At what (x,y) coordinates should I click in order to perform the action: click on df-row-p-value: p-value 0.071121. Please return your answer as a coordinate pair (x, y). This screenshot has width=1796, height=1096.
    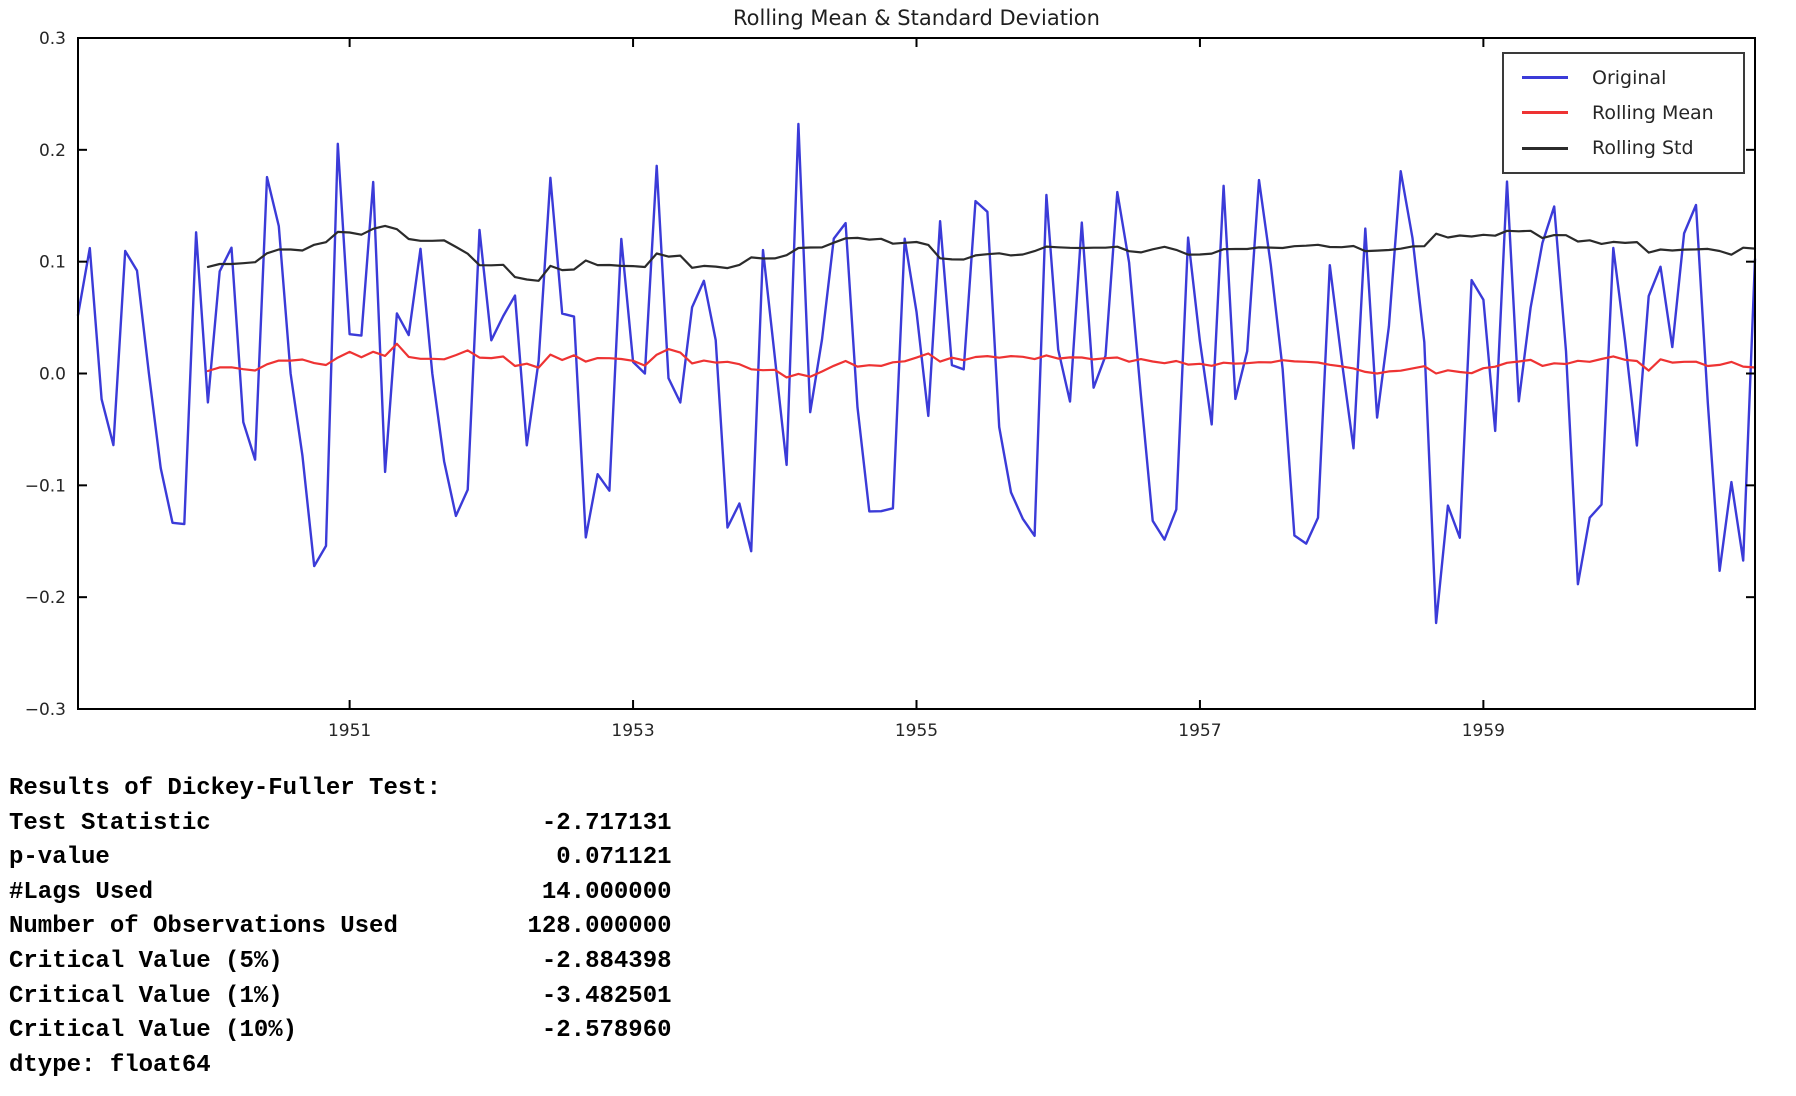
    Looking at the image, I should click on (340, 858).